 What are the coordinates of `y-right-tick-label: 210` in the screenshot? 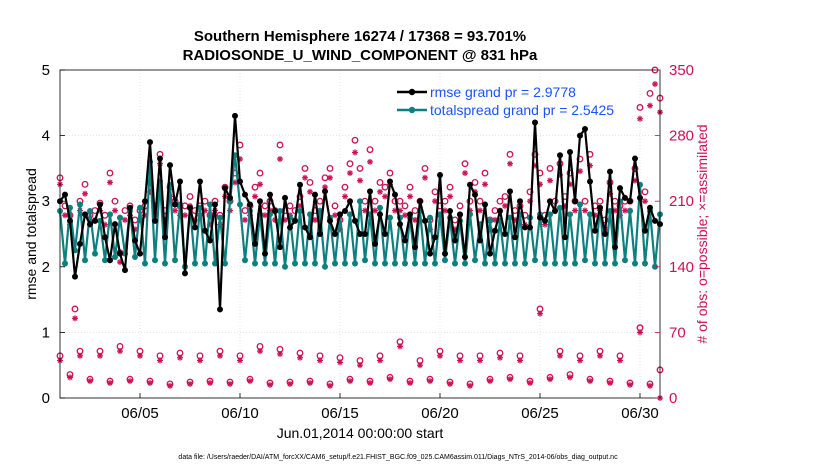 It's located at (681, 201).